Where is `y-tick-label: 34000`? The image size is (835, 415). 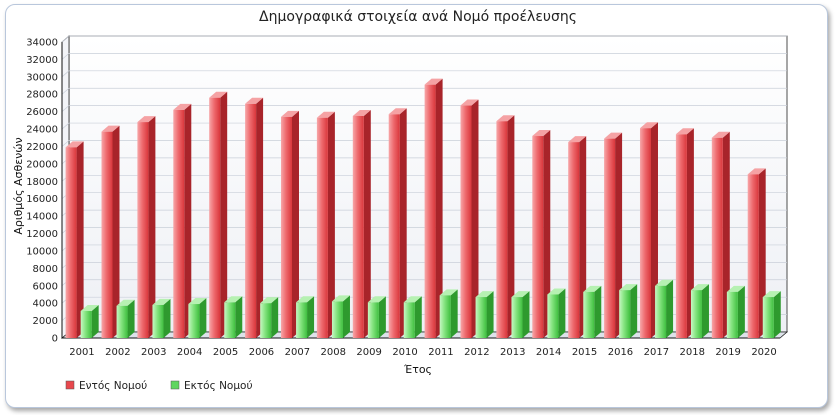 y-tick-label: 34000 is located at coordinates (42, 43).